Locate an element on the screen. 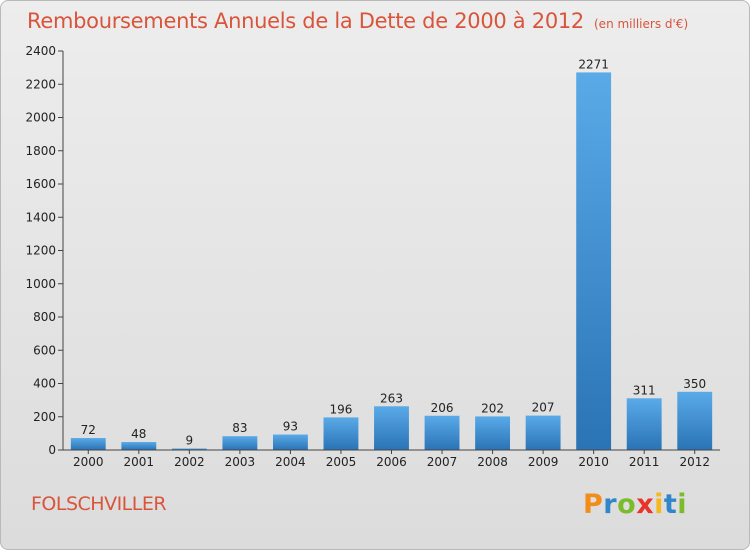  y-tick-label: 1400 is located at coordinates (40, 217).